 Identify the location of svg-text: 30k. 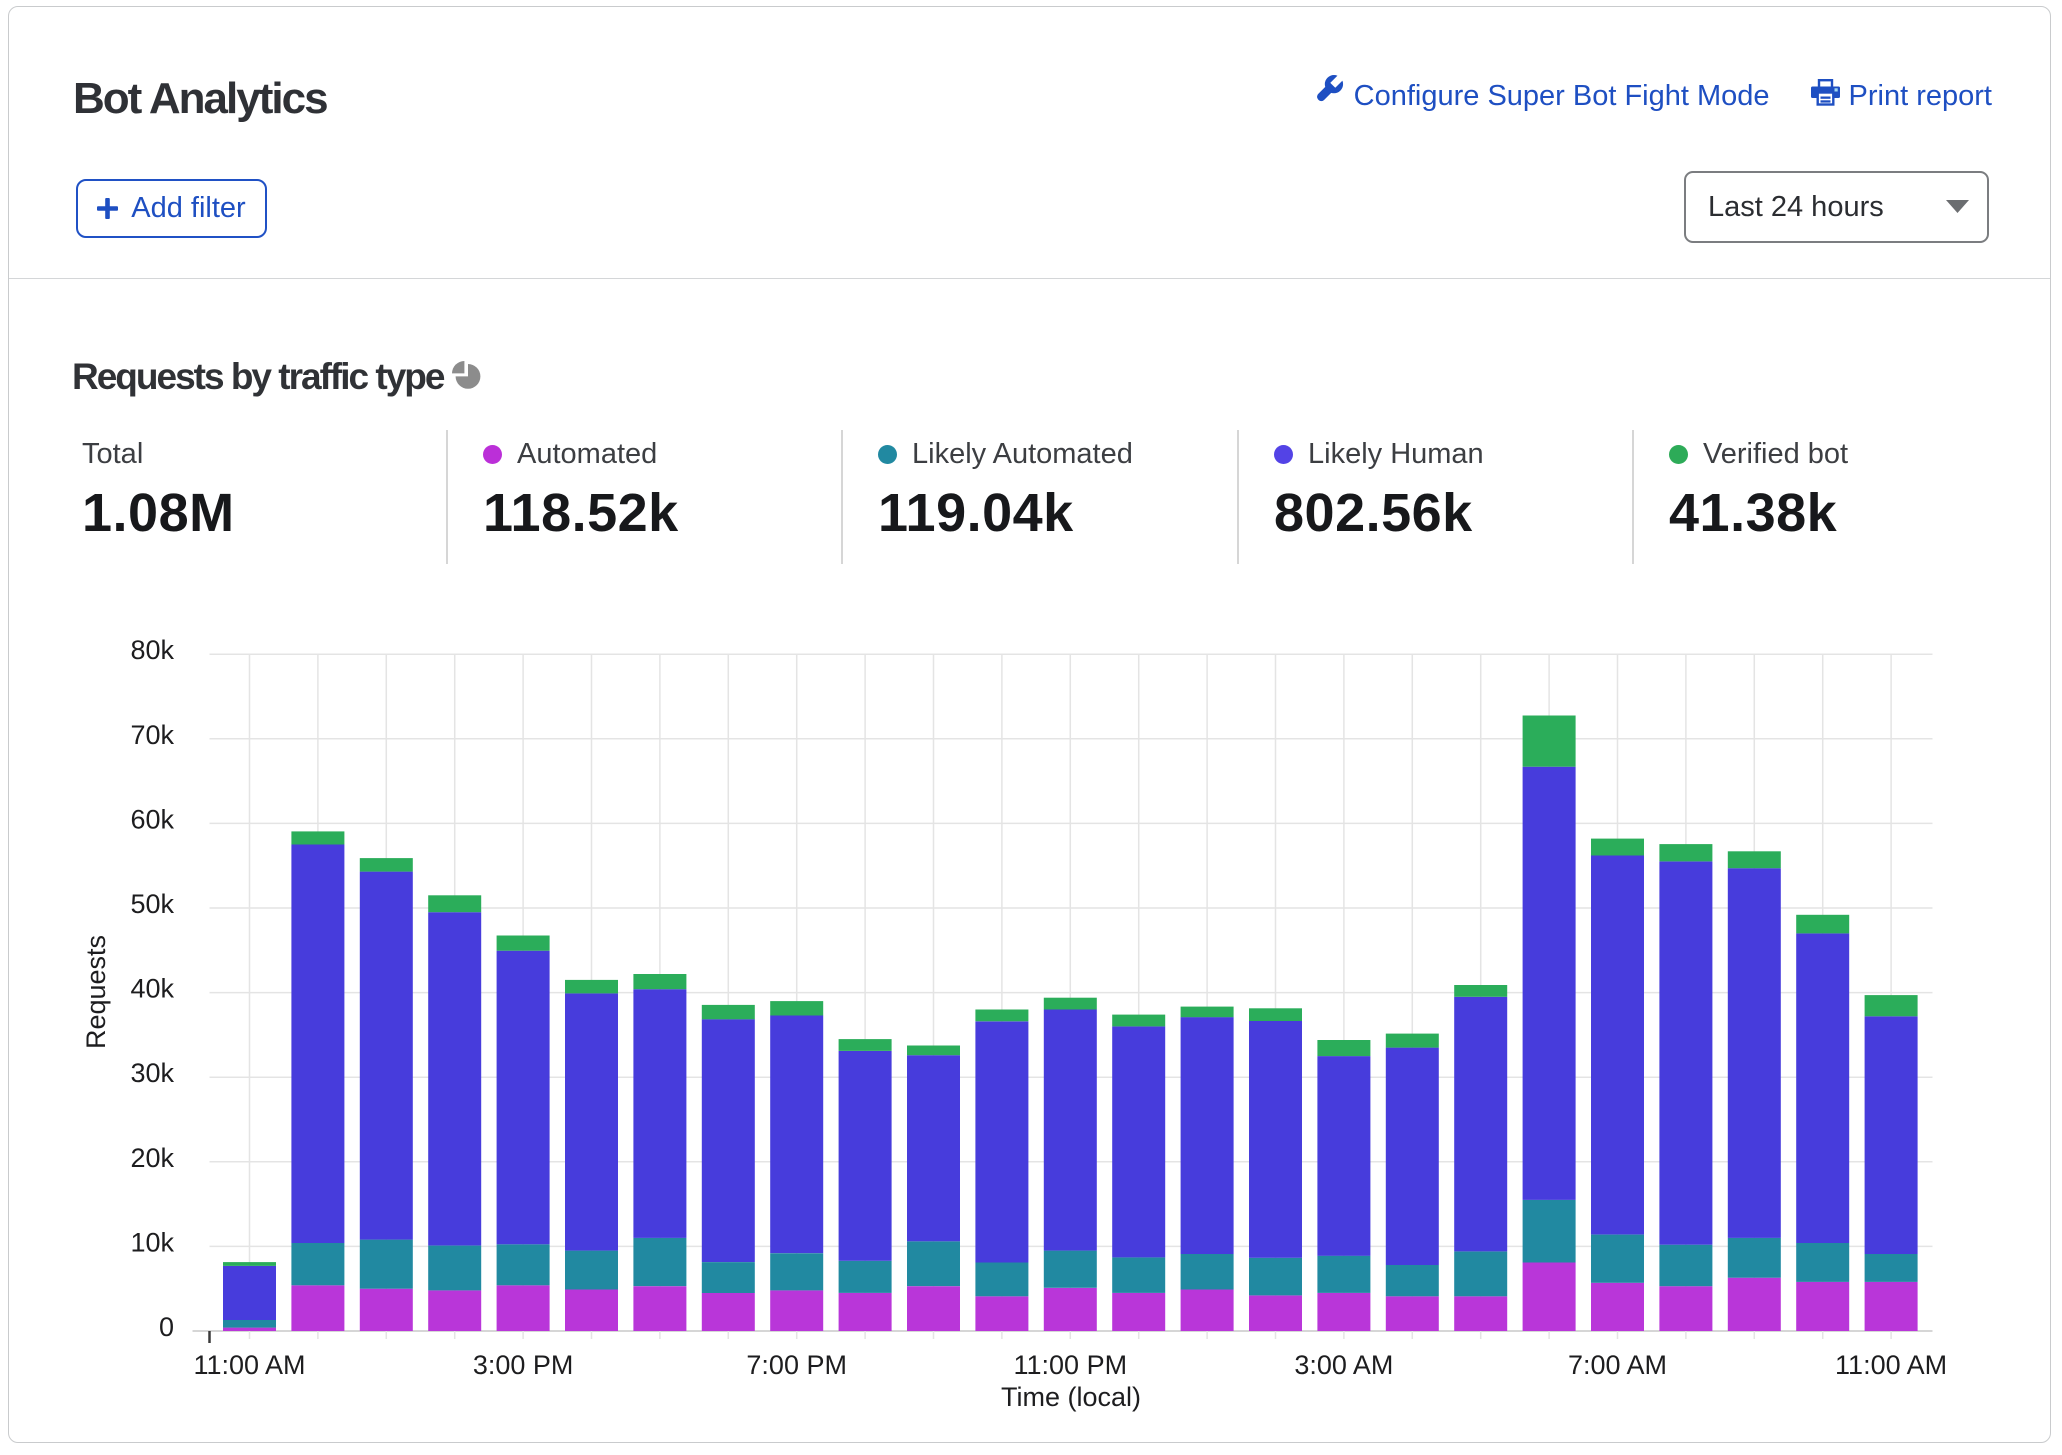
(152, 1073).